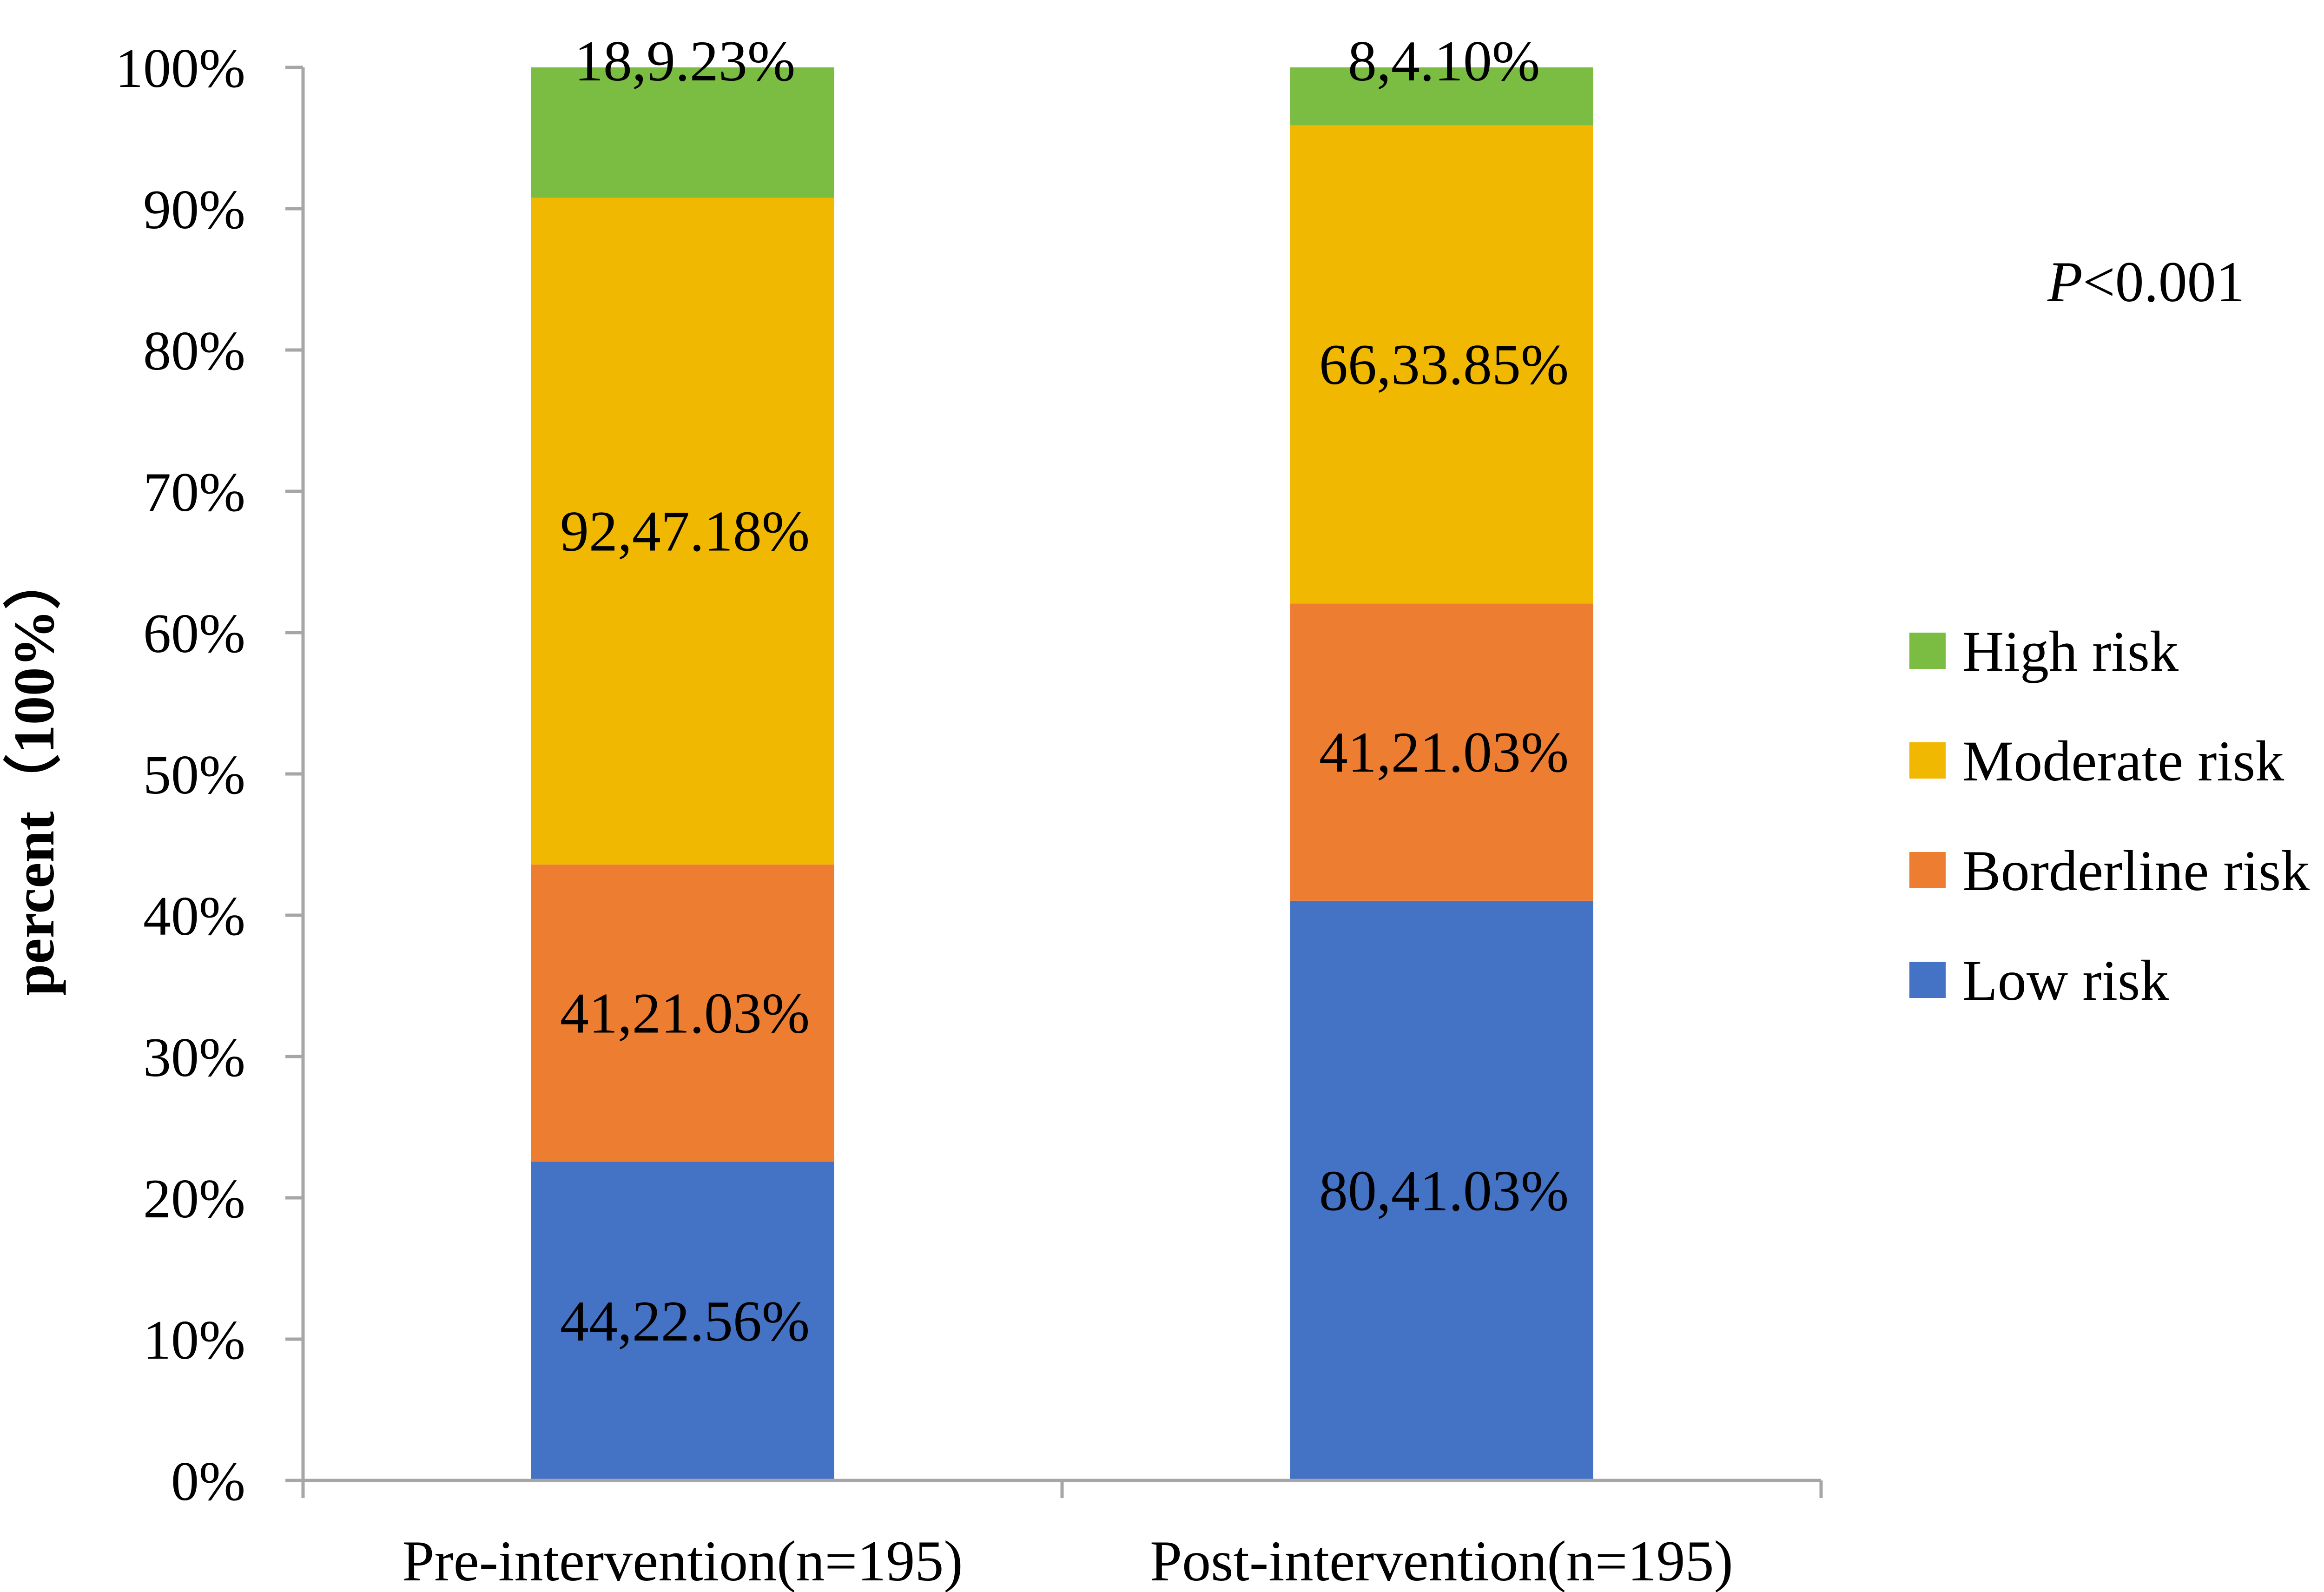 This screenshot has width=2324, height=1592. I want to click on y-tick-label: 60%, so click(194, 633).